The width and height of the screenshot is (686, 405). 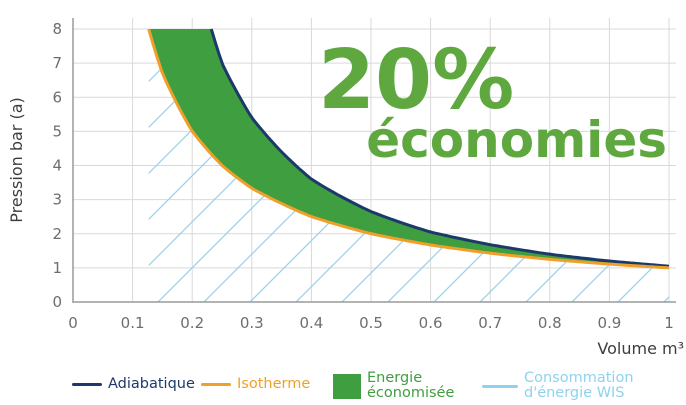 What do you see at coordinates (311, 323) in the screenshot?
I see `x-tick-label: 0.4` at bounding box center [311, 323].